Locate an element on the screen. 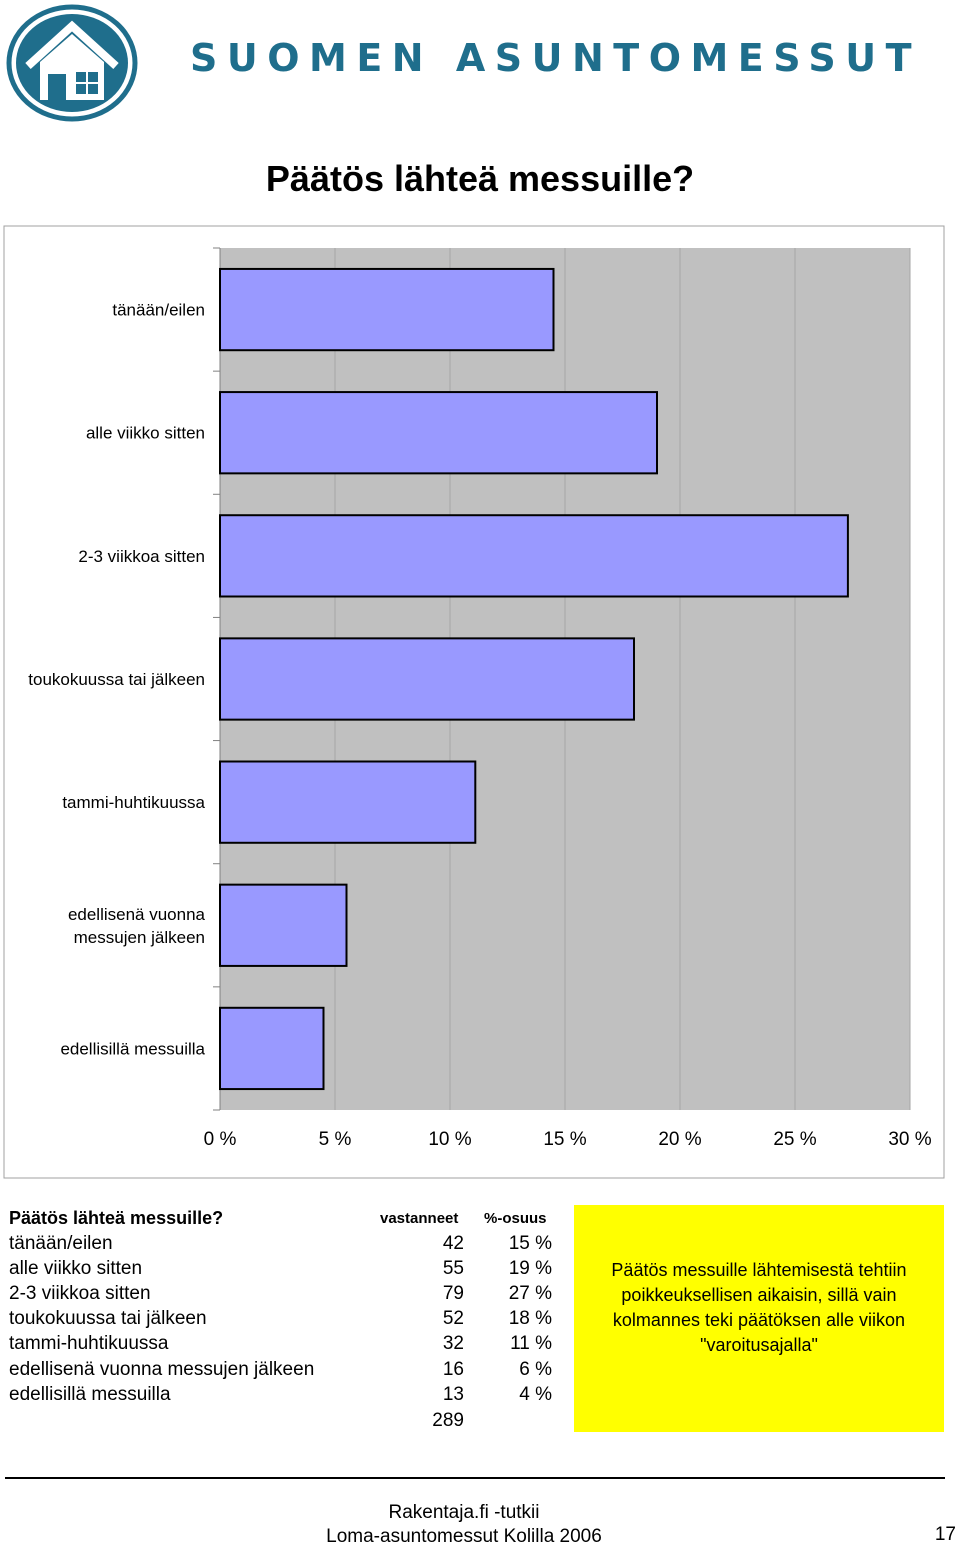 This screenshot has width=960, height=1548. table-header-share: %-osuus is located at coordinates (515, 1218).